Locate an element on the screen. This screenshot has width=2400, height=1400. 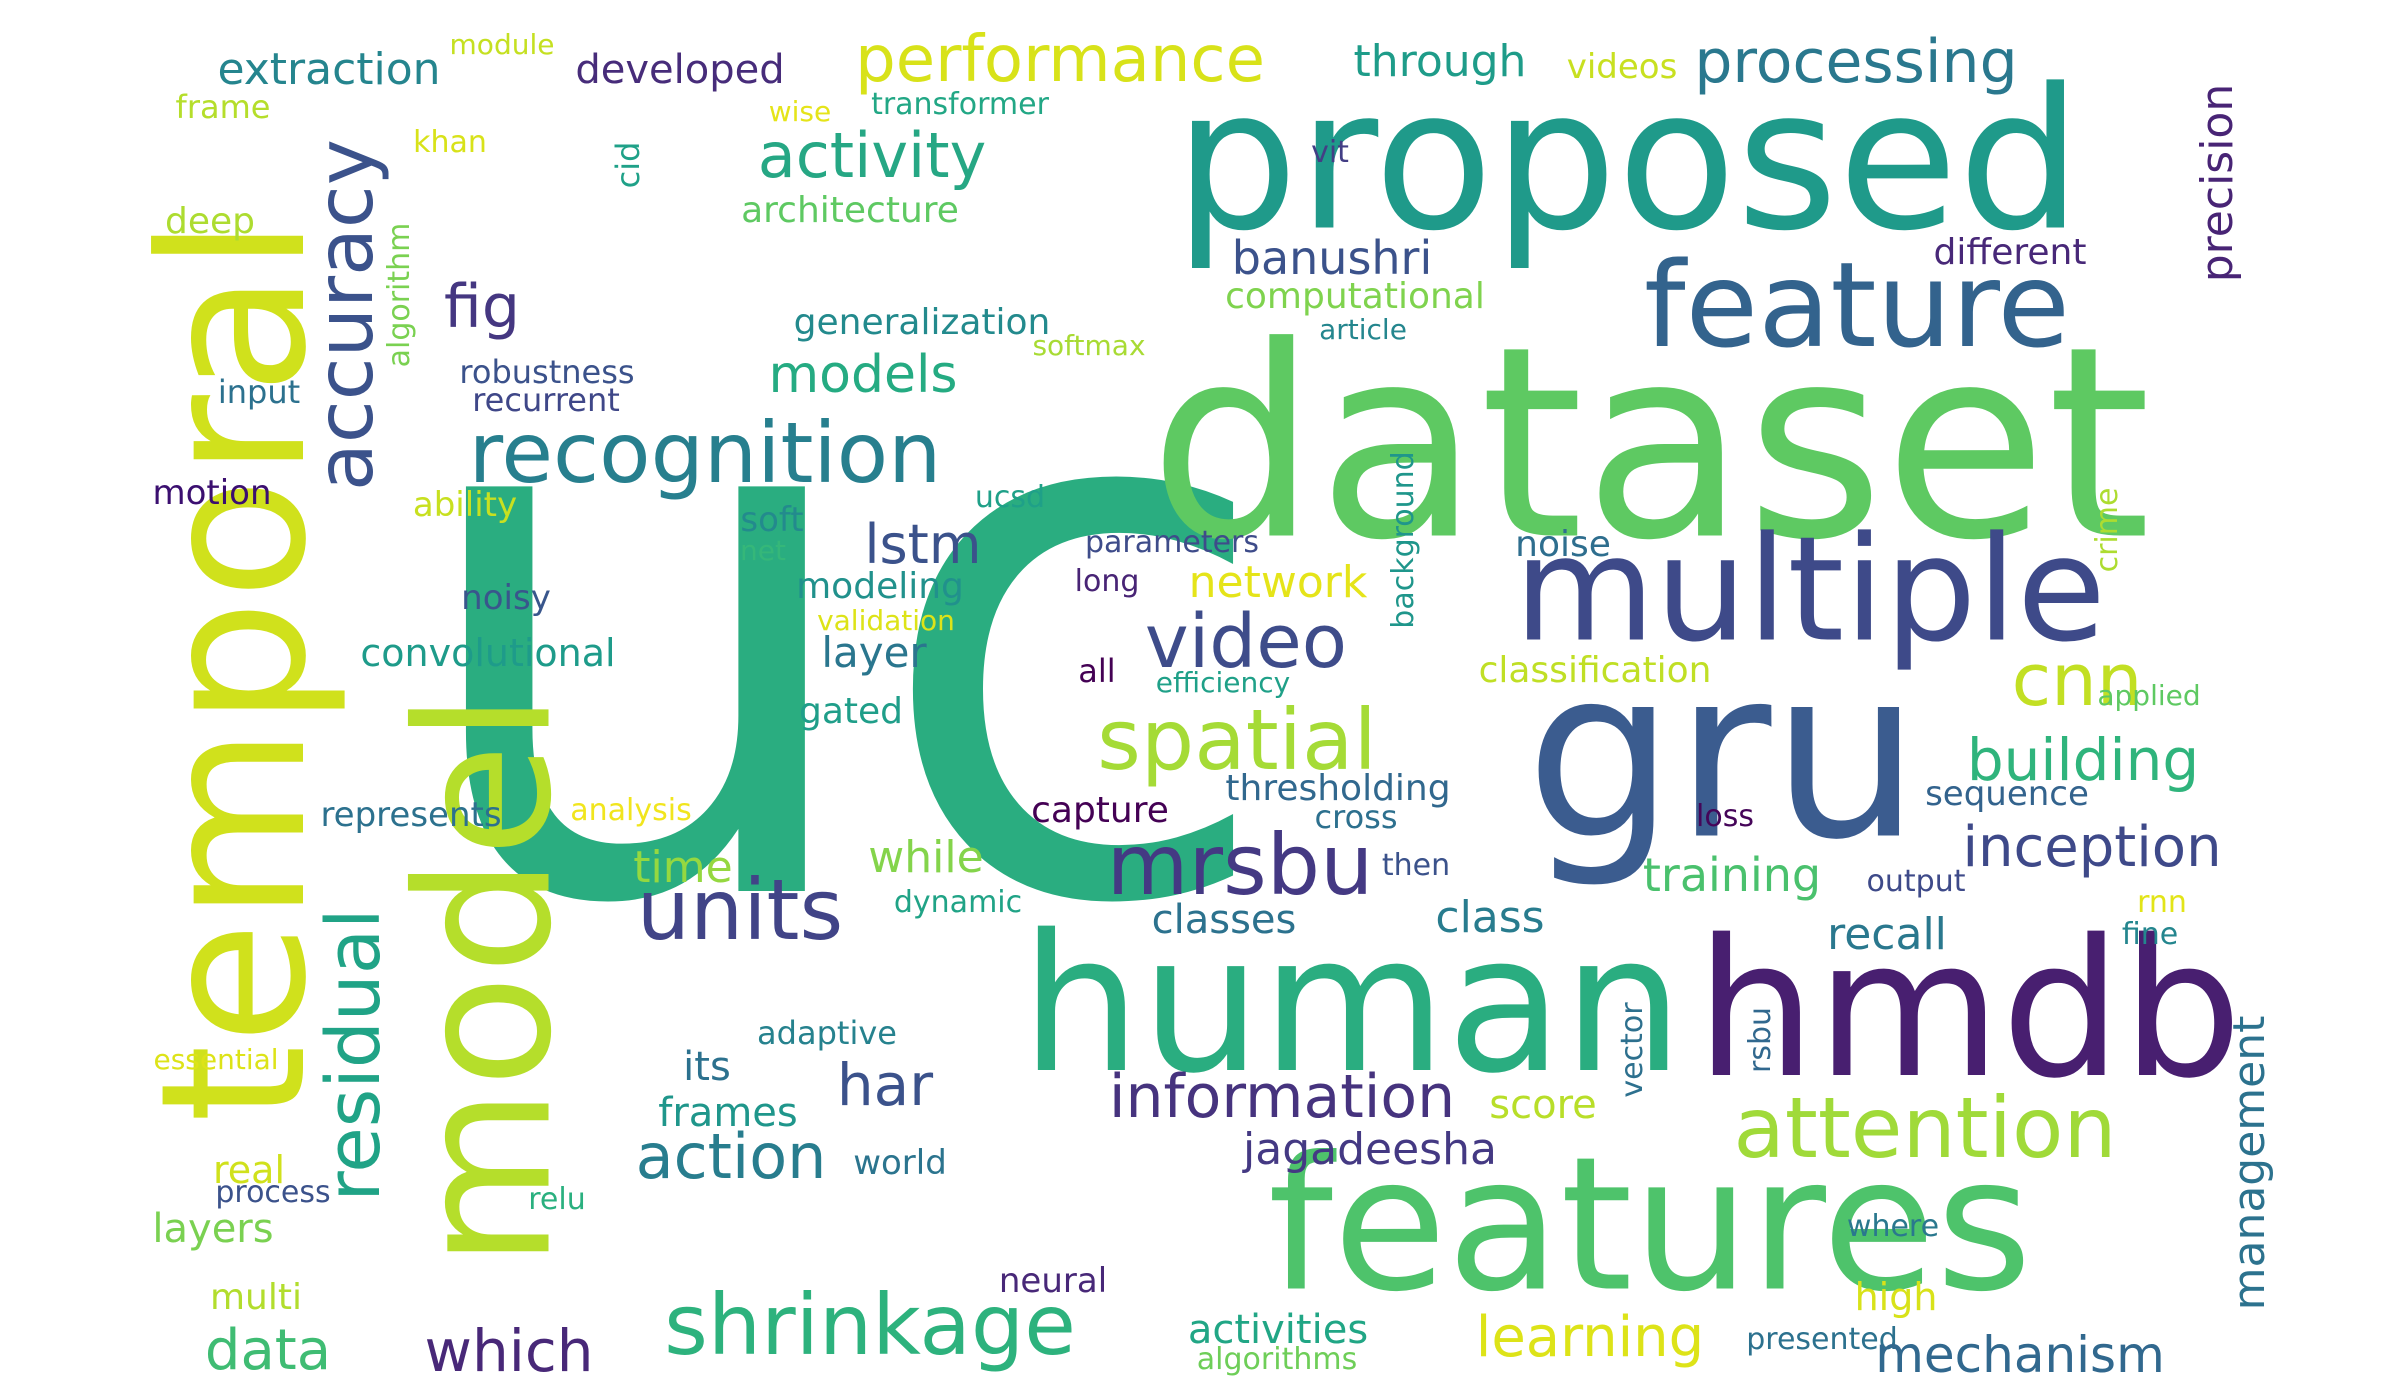
word-real: real is located at coordinates (249, 1170).